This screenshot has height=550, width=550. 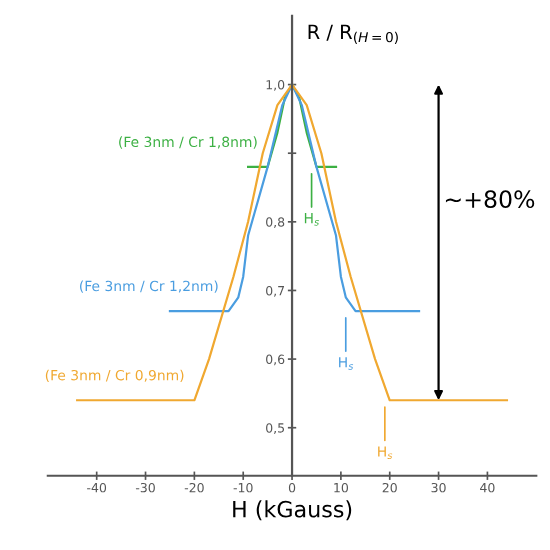 What do you see at coordinates (353, 34) in the screenshot?
I see `y-axis-title: R / R$_{(H=0)}$` at bounding box center [353, 34].